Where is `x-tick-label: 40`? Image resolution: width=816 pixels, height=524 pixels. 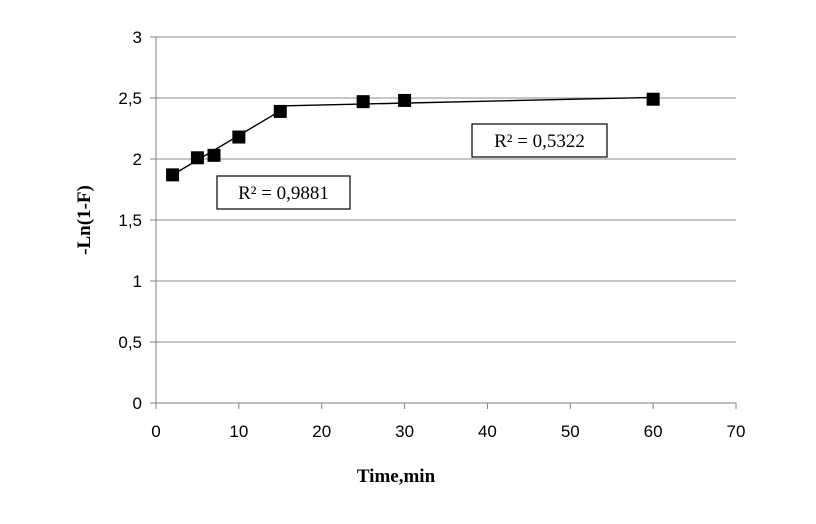
x-tick-label: 40 is located at coordinates (487, 431).